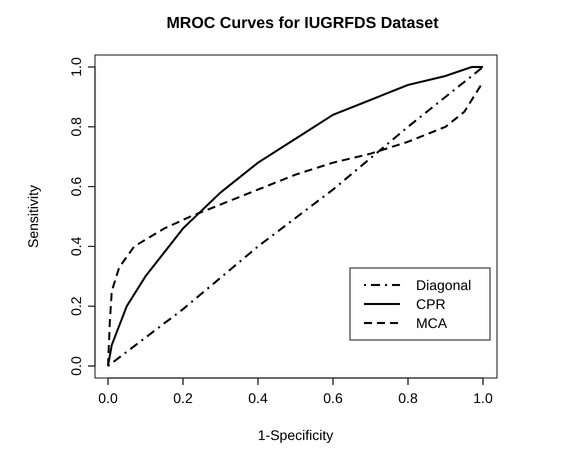 The height and width of the screenshot is (451, 562). What do you see at coordinates (431, 304) in the screenshot?
I see `legend-label: CPR` at bounding box center [431, 304].